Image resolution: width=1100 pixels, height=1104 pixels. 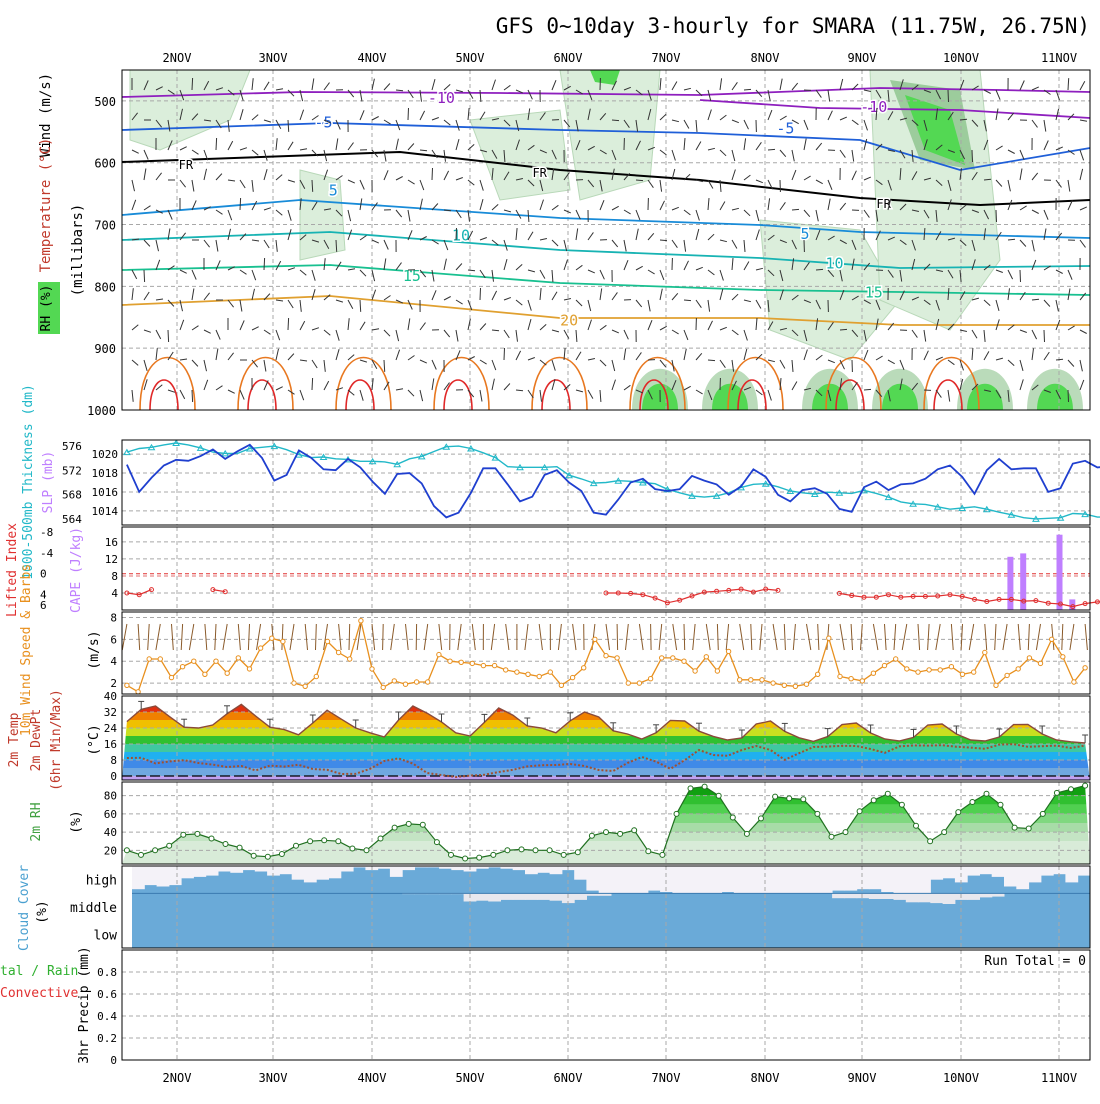 I want to click on temp-tick: 0, so click(x=113, y=776).